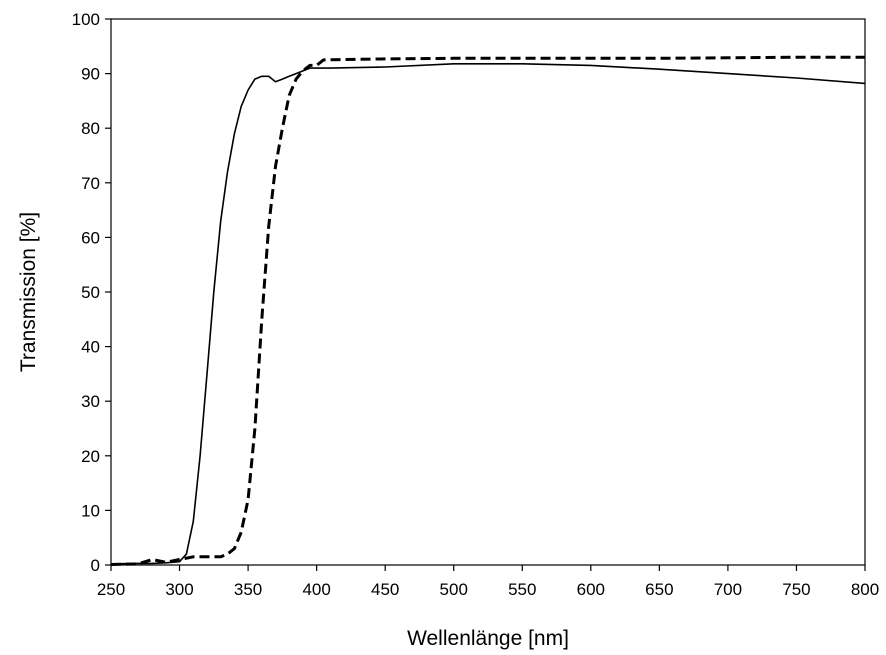 The image size is (886, 655). Describe the element at coordinates (90, 128) in the screenshot. I see `y-tick-label: 80` at that location.